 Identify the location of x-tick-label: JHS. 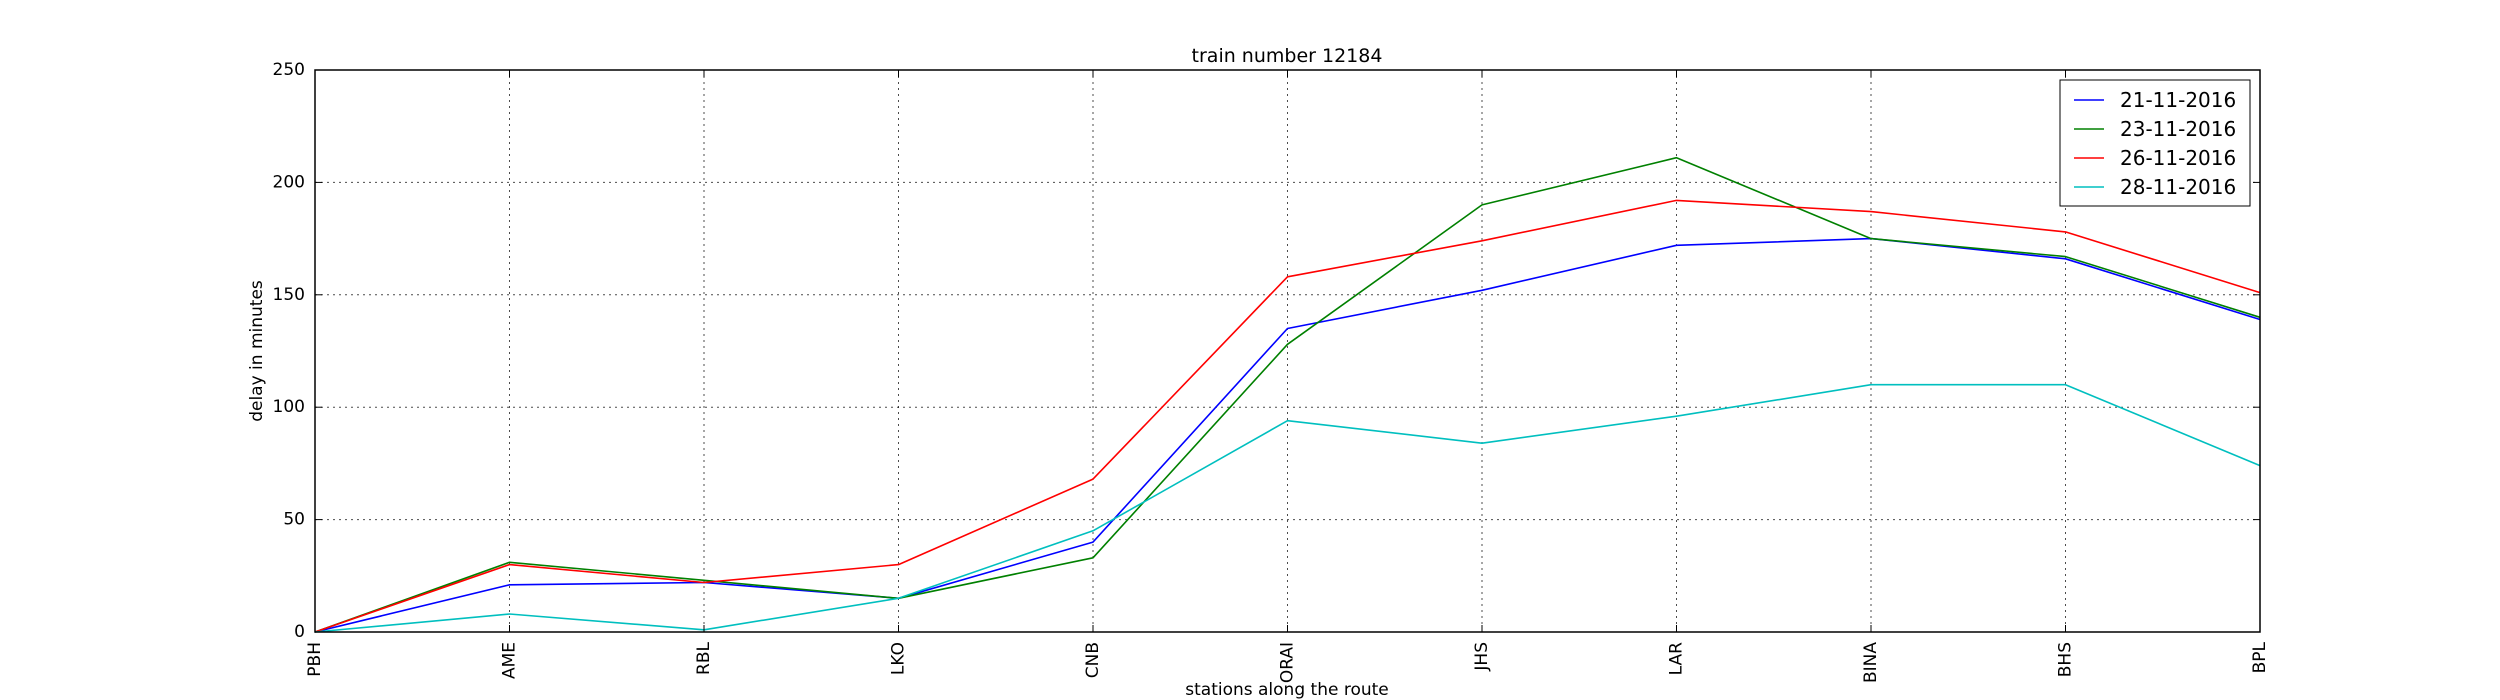
(1482, 657).